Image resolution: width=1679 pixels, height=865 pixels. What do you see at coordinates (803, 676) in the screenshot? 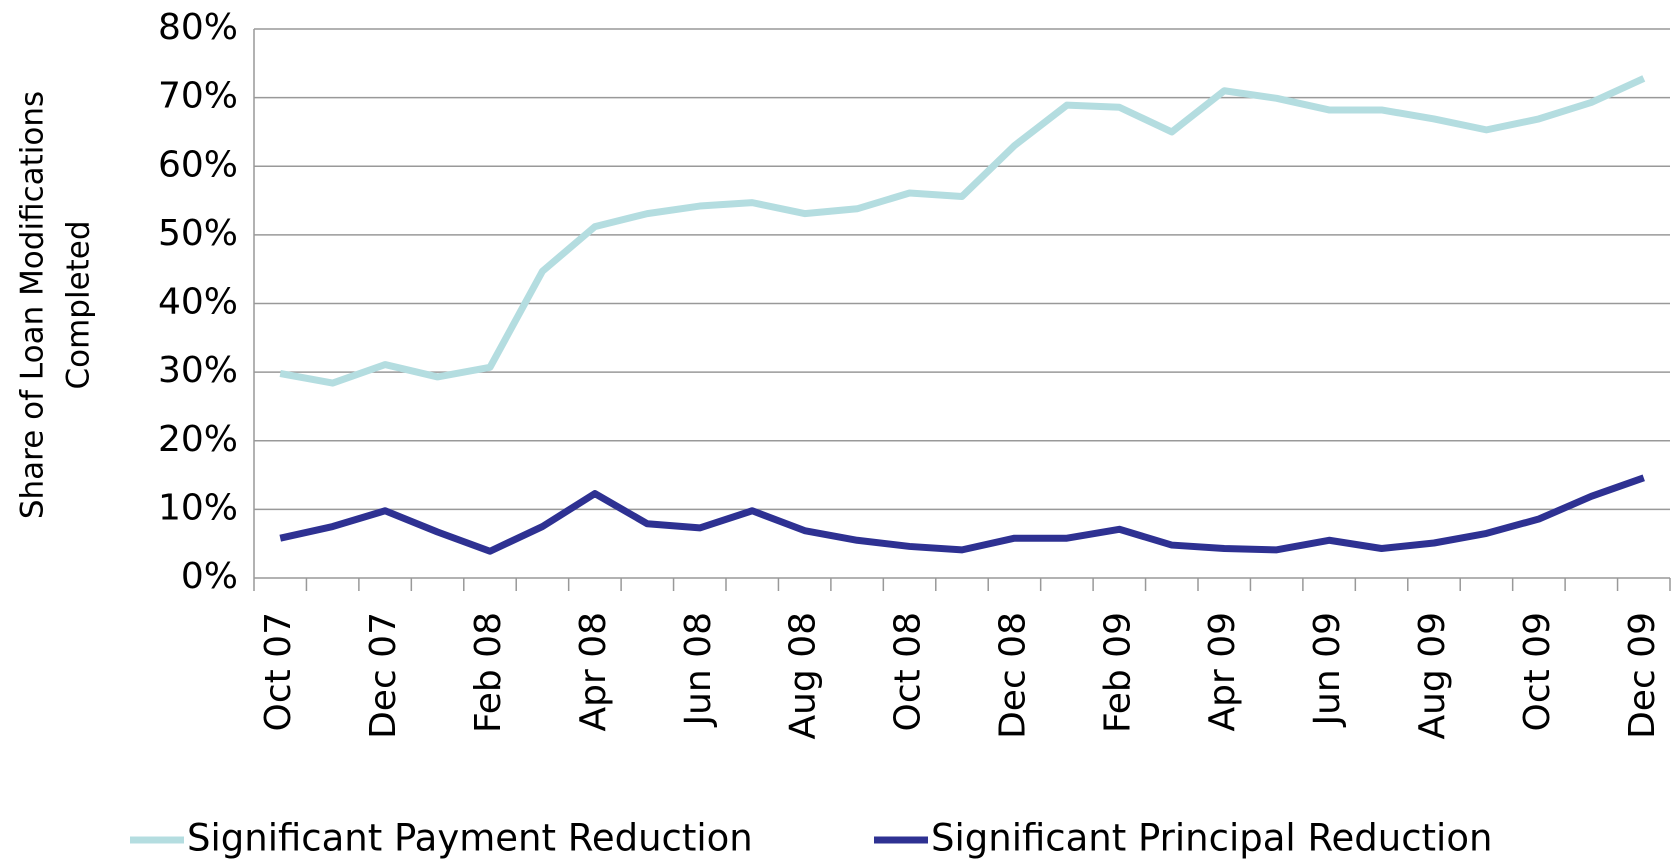
I see `x-tick-label: Aug 08` at bounding box center [803, 676].